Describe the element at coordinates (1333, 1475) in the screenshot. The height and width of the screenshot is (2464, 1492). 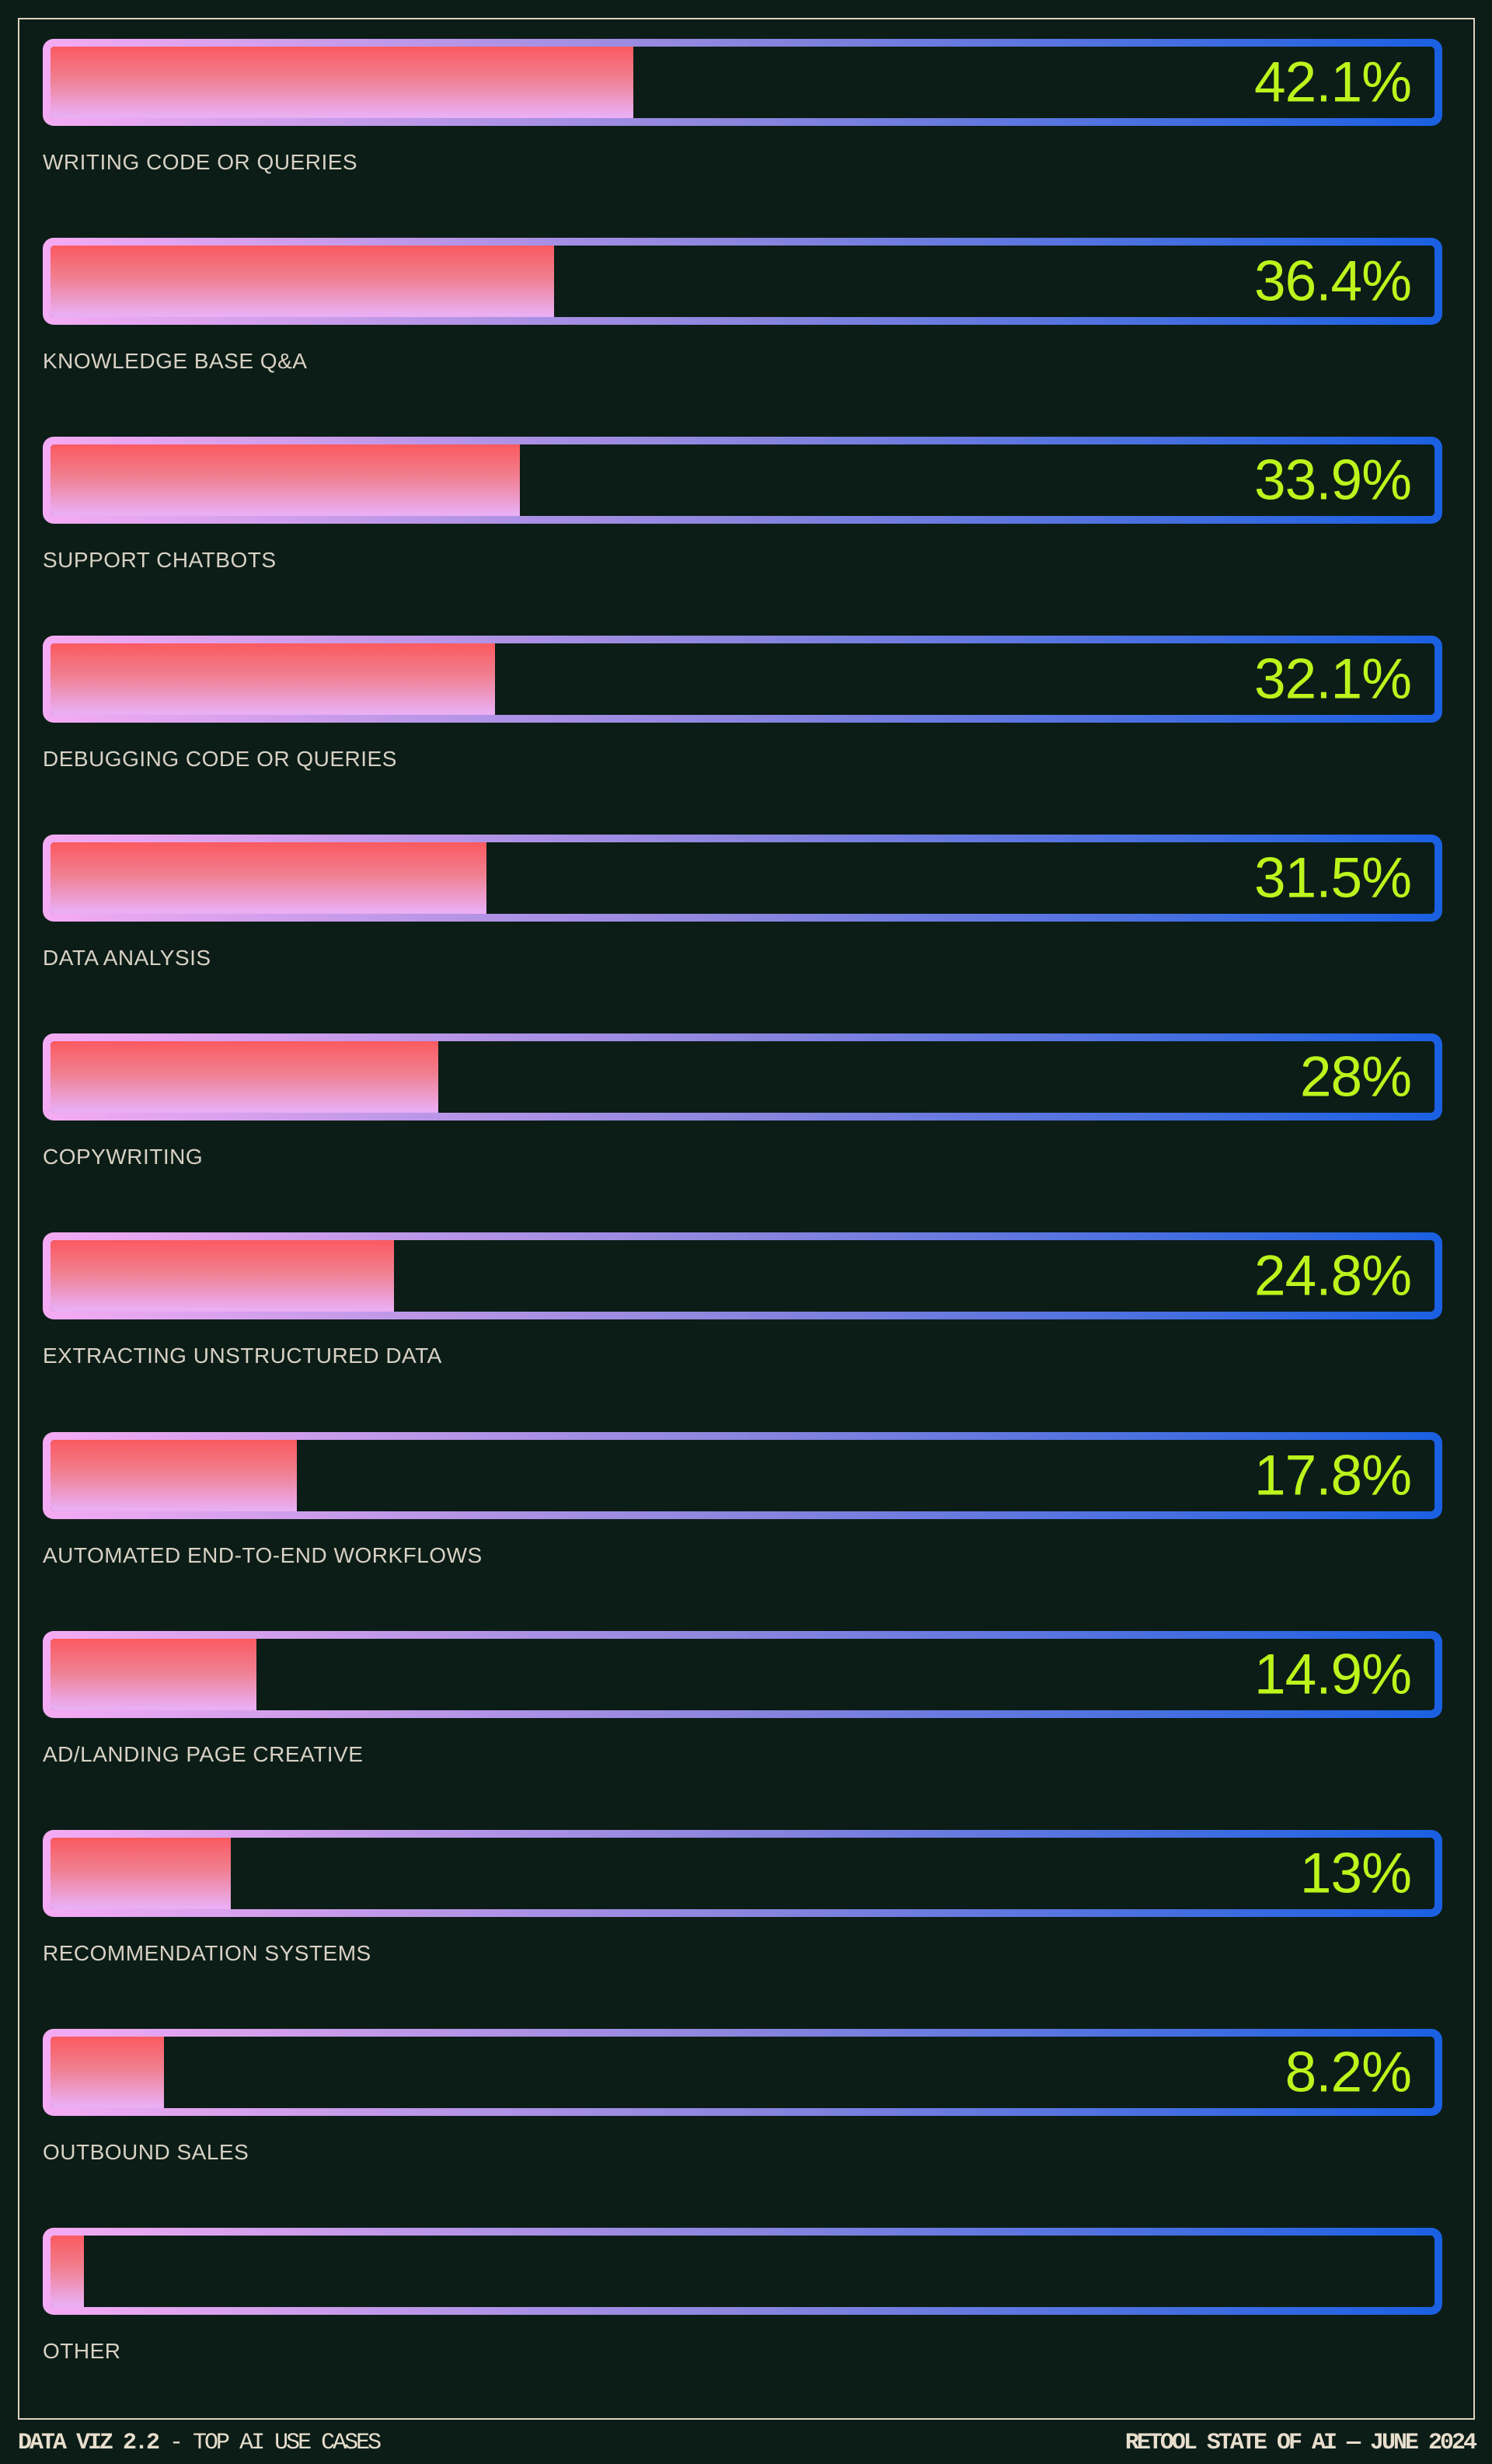
I see `bar-value-label: 17.8%` at that location.